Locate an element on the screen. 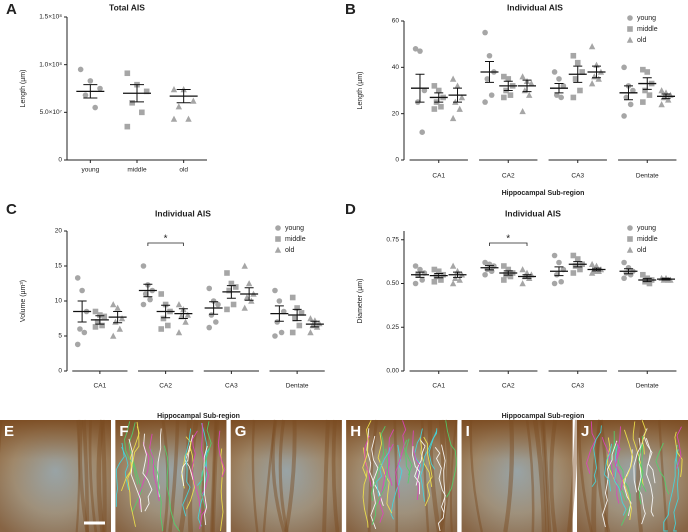  x-tick-label: Dentate is located at coordinates (647, 386).